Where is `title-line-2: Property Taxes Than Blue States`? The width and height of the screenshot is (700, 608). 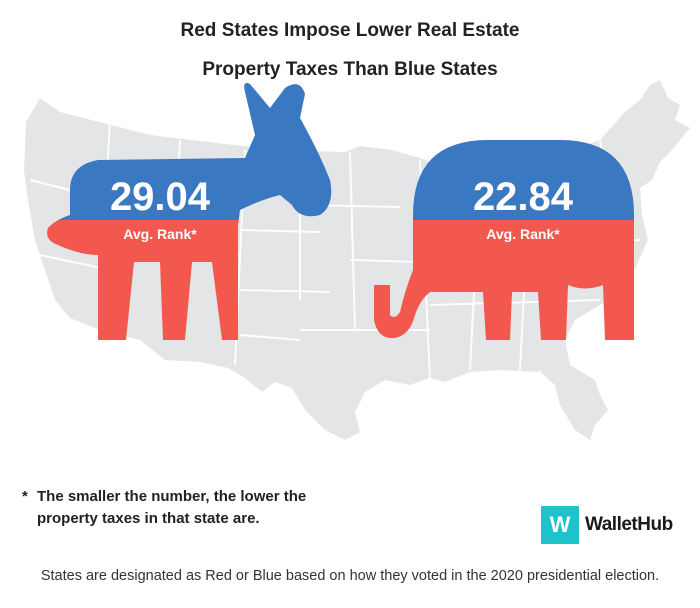 title-line-2: Property Taxes Than Blue States is located at coordinates (350, 69).